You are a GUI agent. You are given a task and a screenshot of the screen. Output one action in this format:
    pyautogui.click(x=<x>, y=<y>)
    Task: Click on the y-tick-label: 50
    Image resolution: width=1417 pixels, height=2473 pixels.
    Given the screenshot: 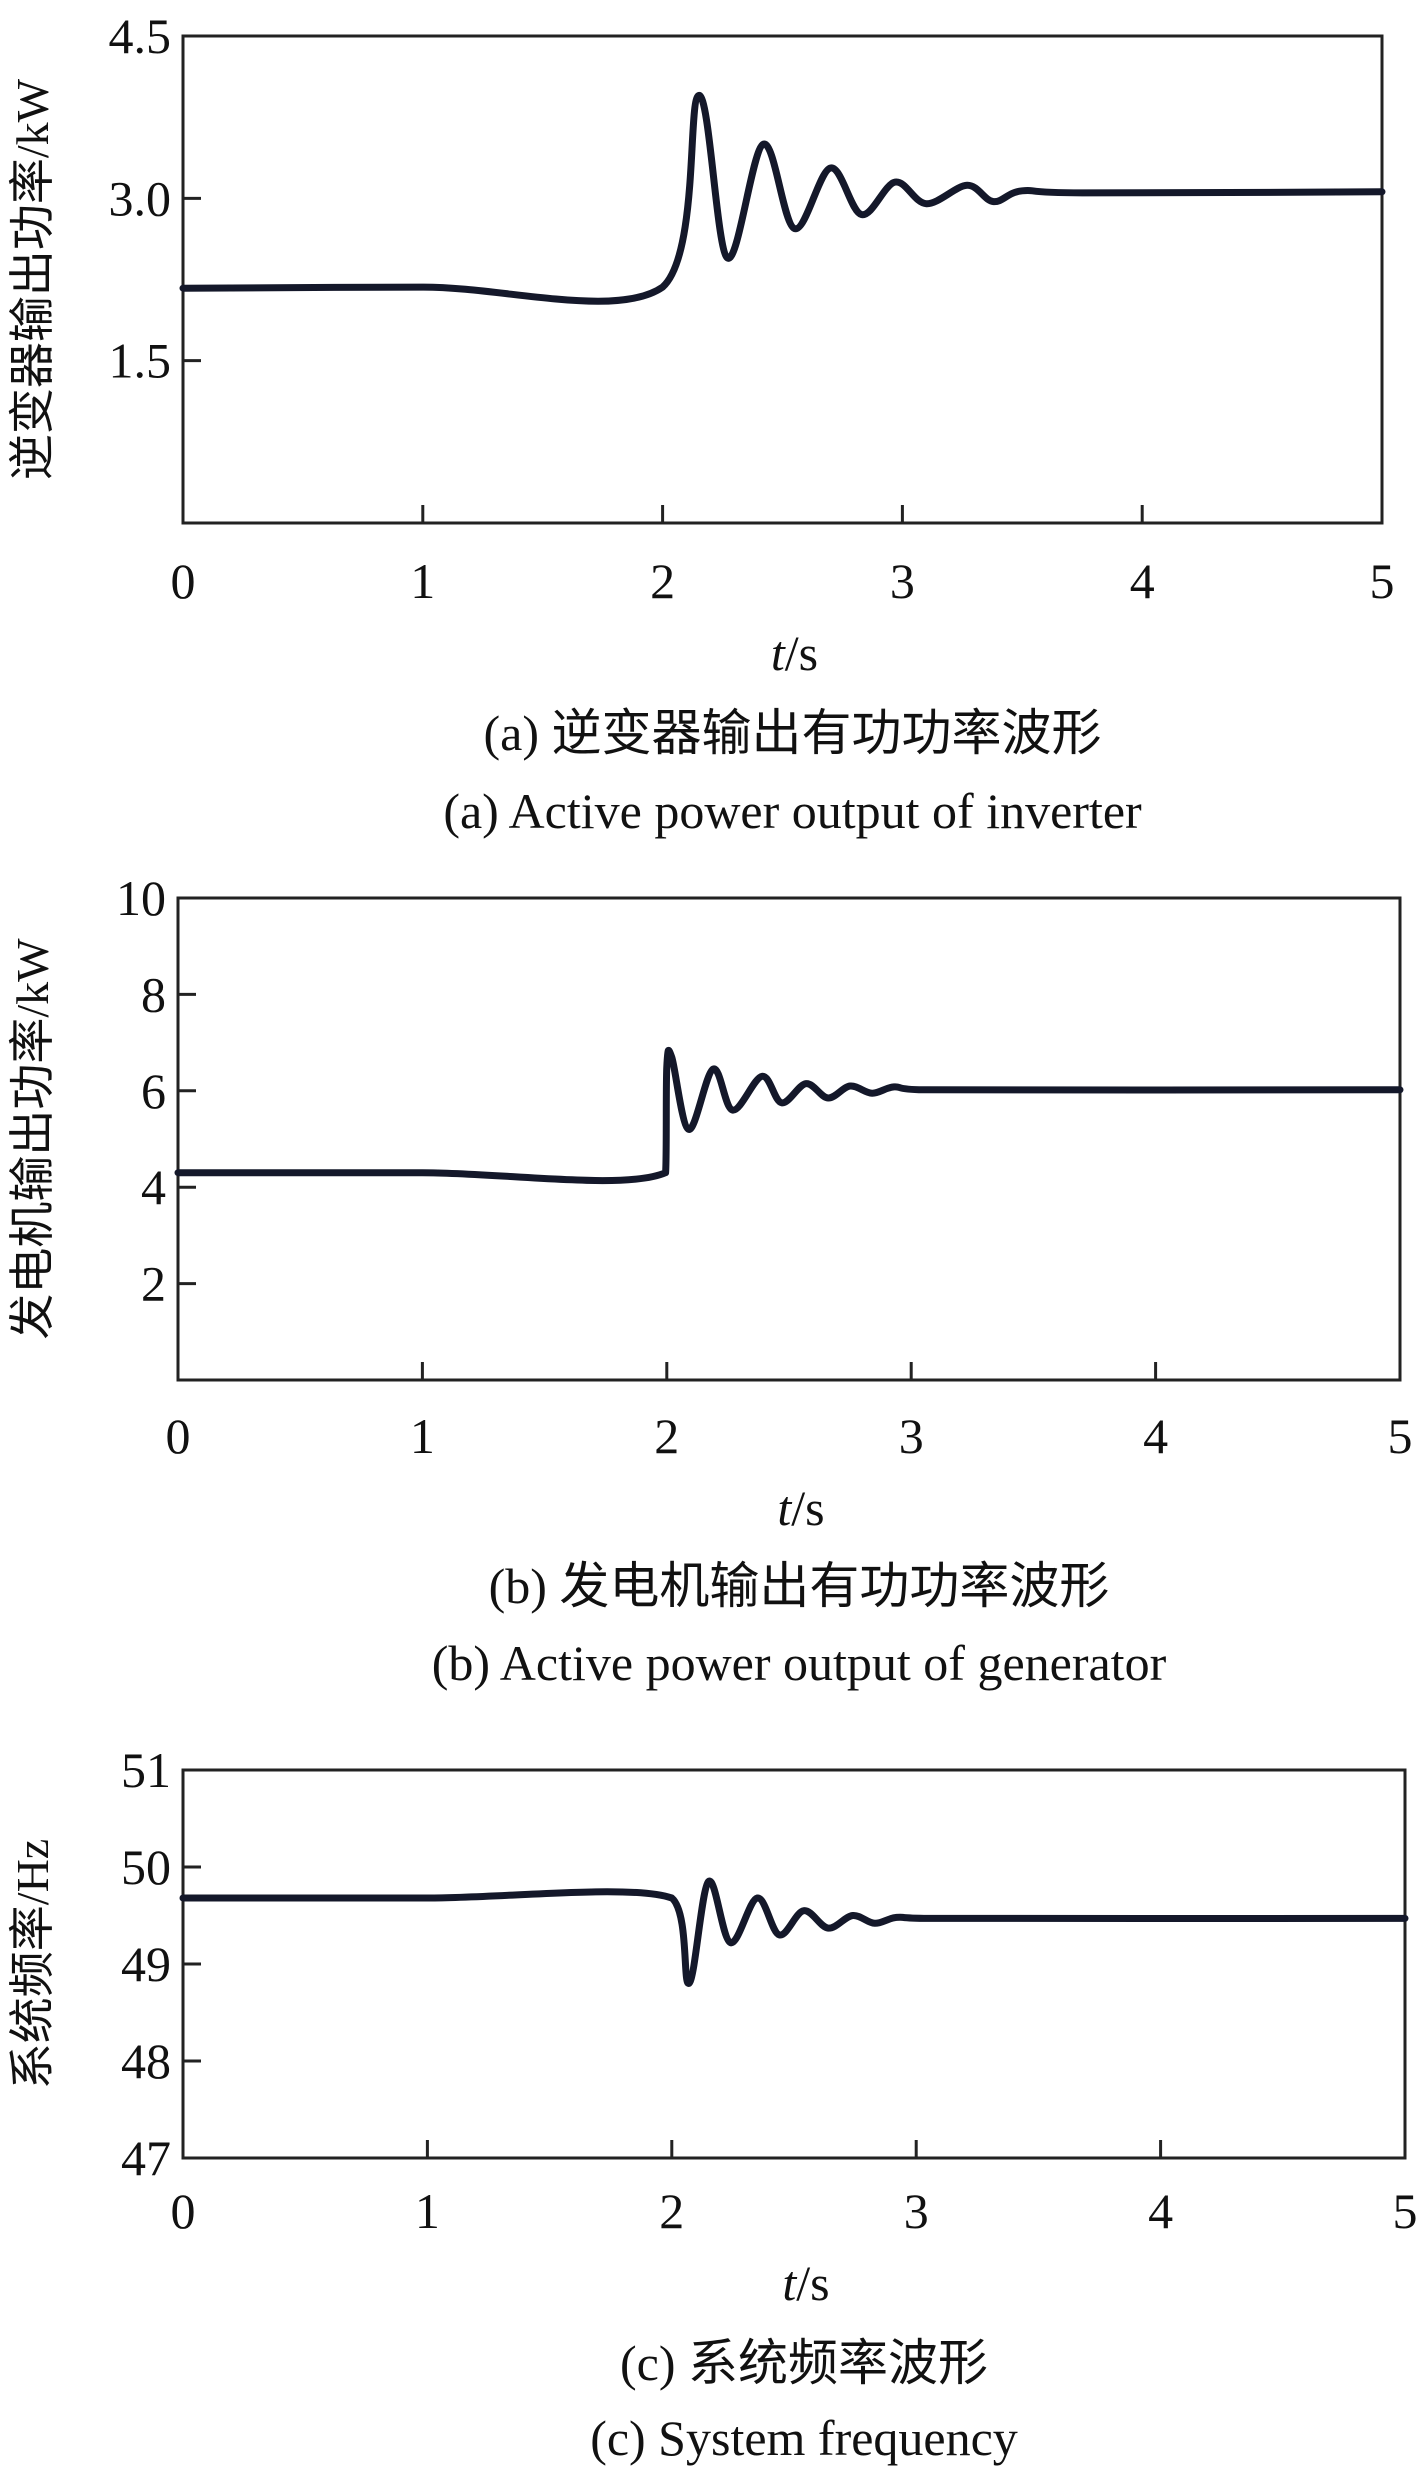 What is the action you would take?
    pyautogui.click(x=146, y=1867)
    